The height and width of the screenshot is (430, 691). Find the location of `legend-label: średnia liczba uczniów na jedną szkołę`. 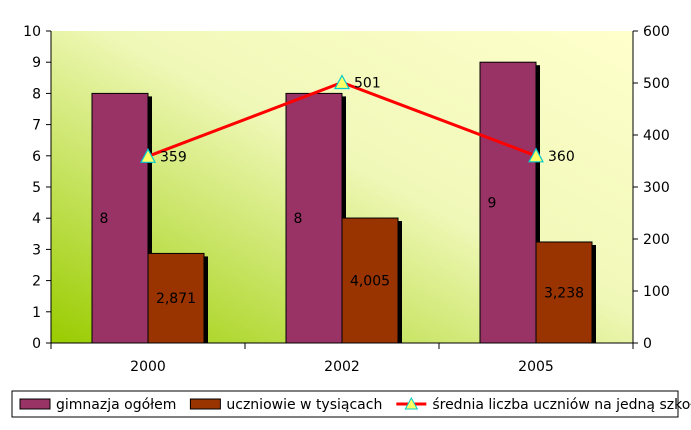

legend-label: średnia liczba uczniów na jedną szkołę is located at coordinates (561, 405).